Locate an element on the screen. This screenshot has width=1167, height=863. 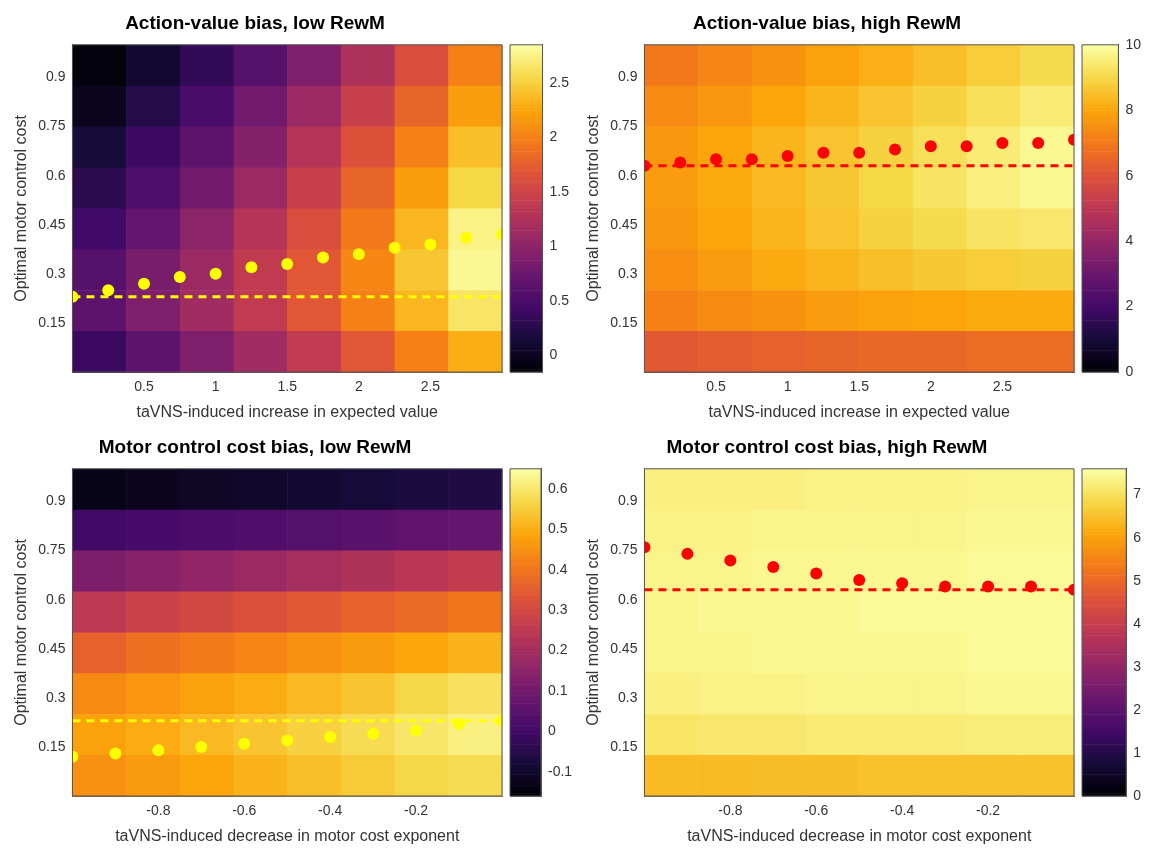
chart-title: Motor control cost bias, low RewM is located at coordinates (255, 446).